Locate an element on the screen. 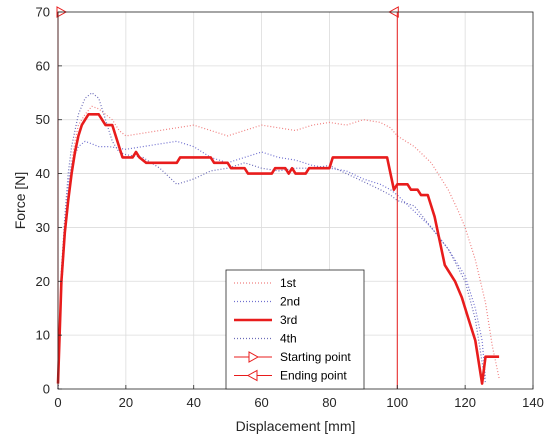  y-tick-label: 40 is located at coordinates (43, 173).